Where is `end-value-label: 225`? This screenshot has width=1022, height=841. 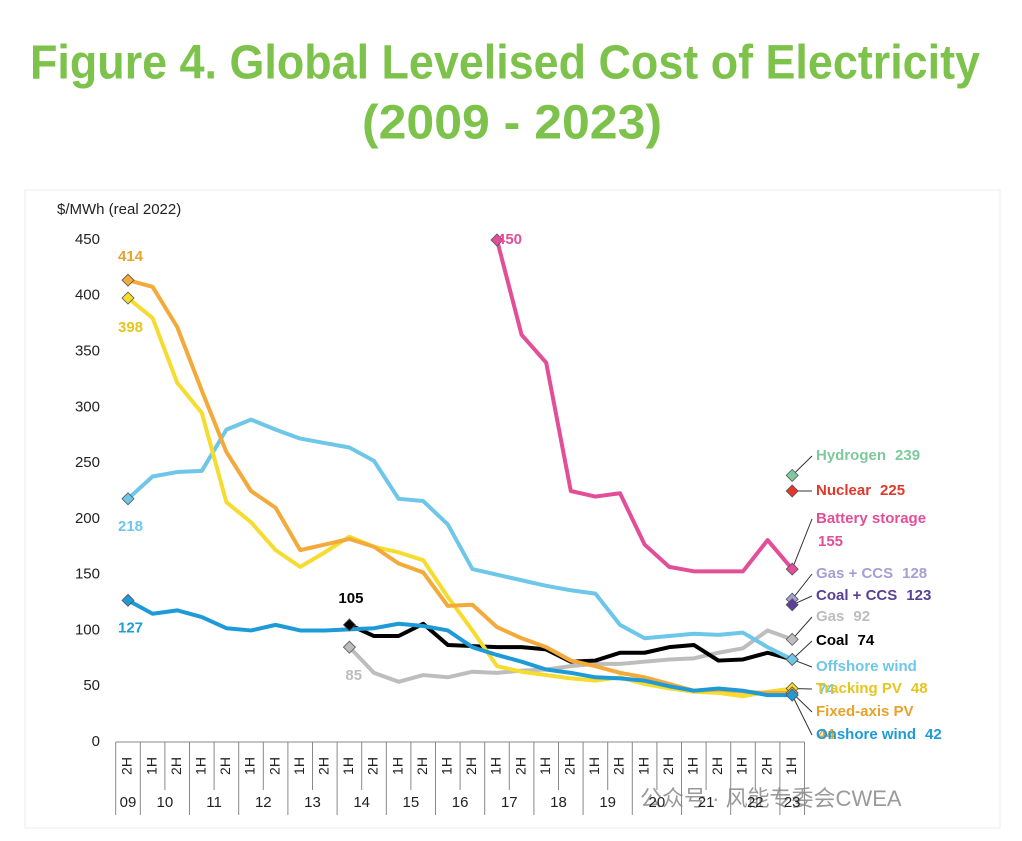 end-value-label: 225 is located at coordinates (892, 490).